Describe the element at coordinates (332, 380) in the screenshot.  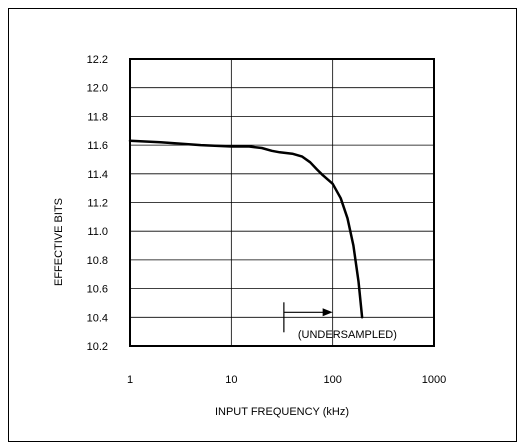
I see `x-tick-label: 100` at that location.